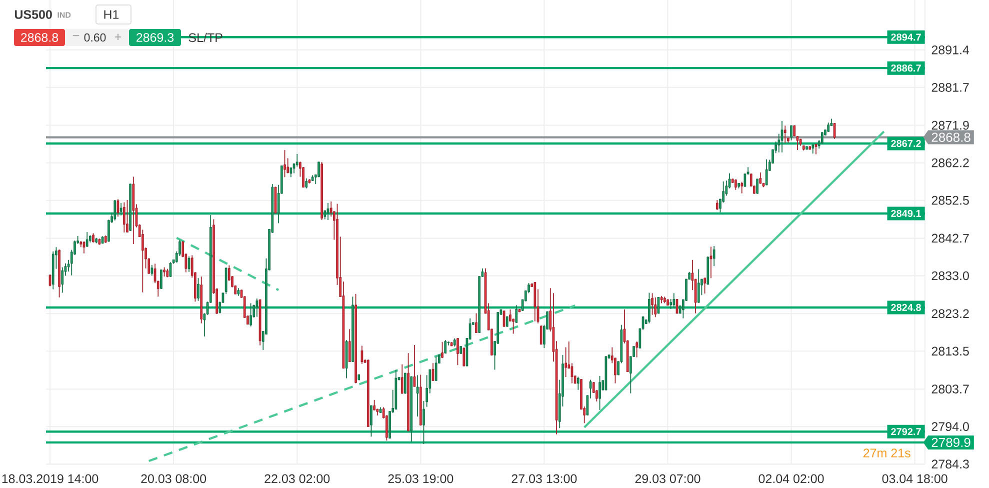  I want to click on text: US500, so click(33, 14).